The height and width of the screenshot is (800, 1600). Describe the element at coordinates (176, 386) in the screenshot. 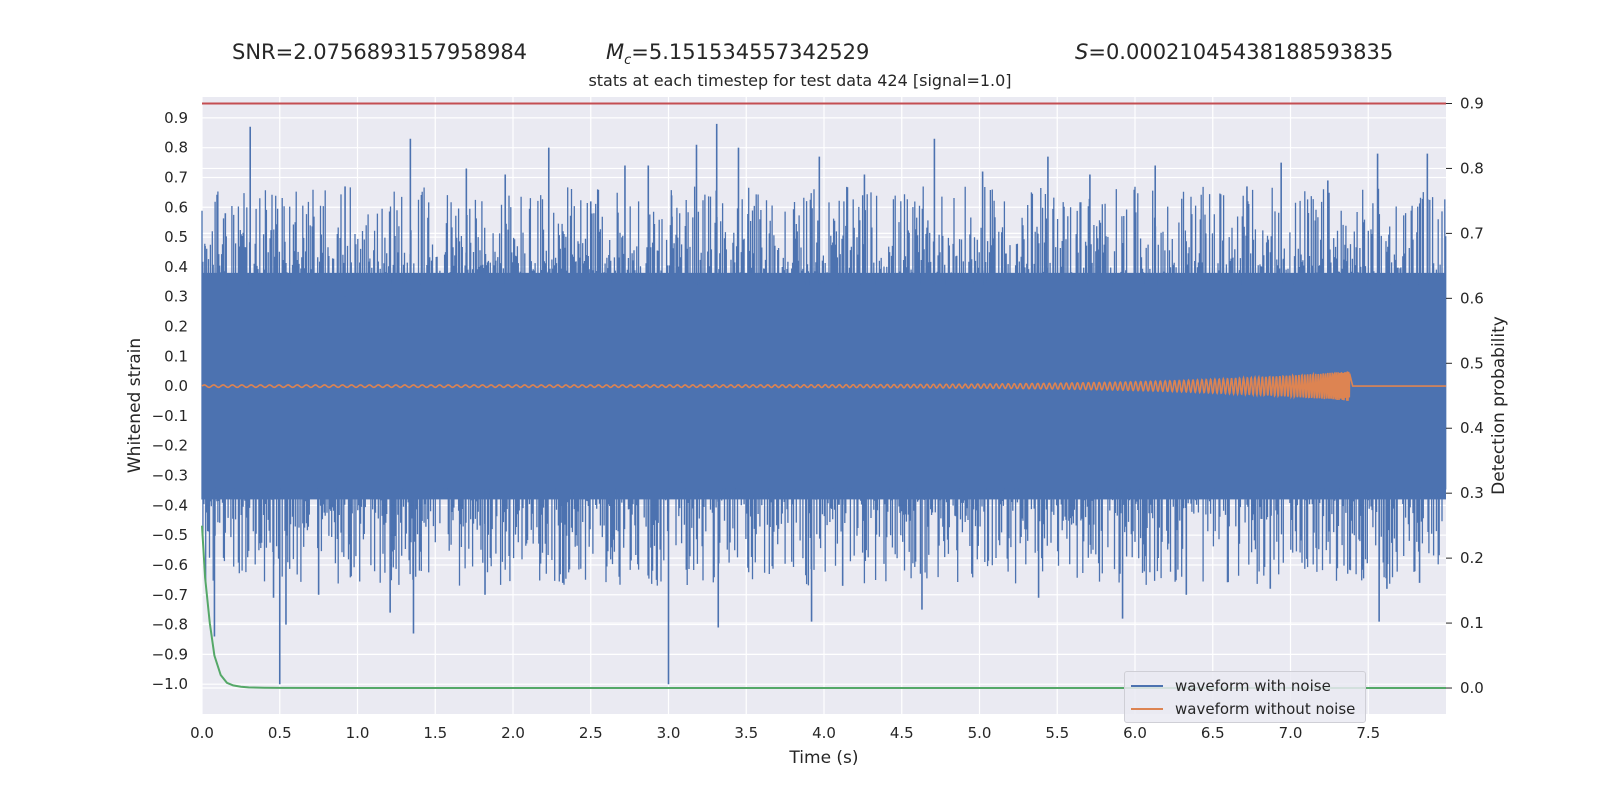

I see `y-tick-label-left: 0.0` at that location.